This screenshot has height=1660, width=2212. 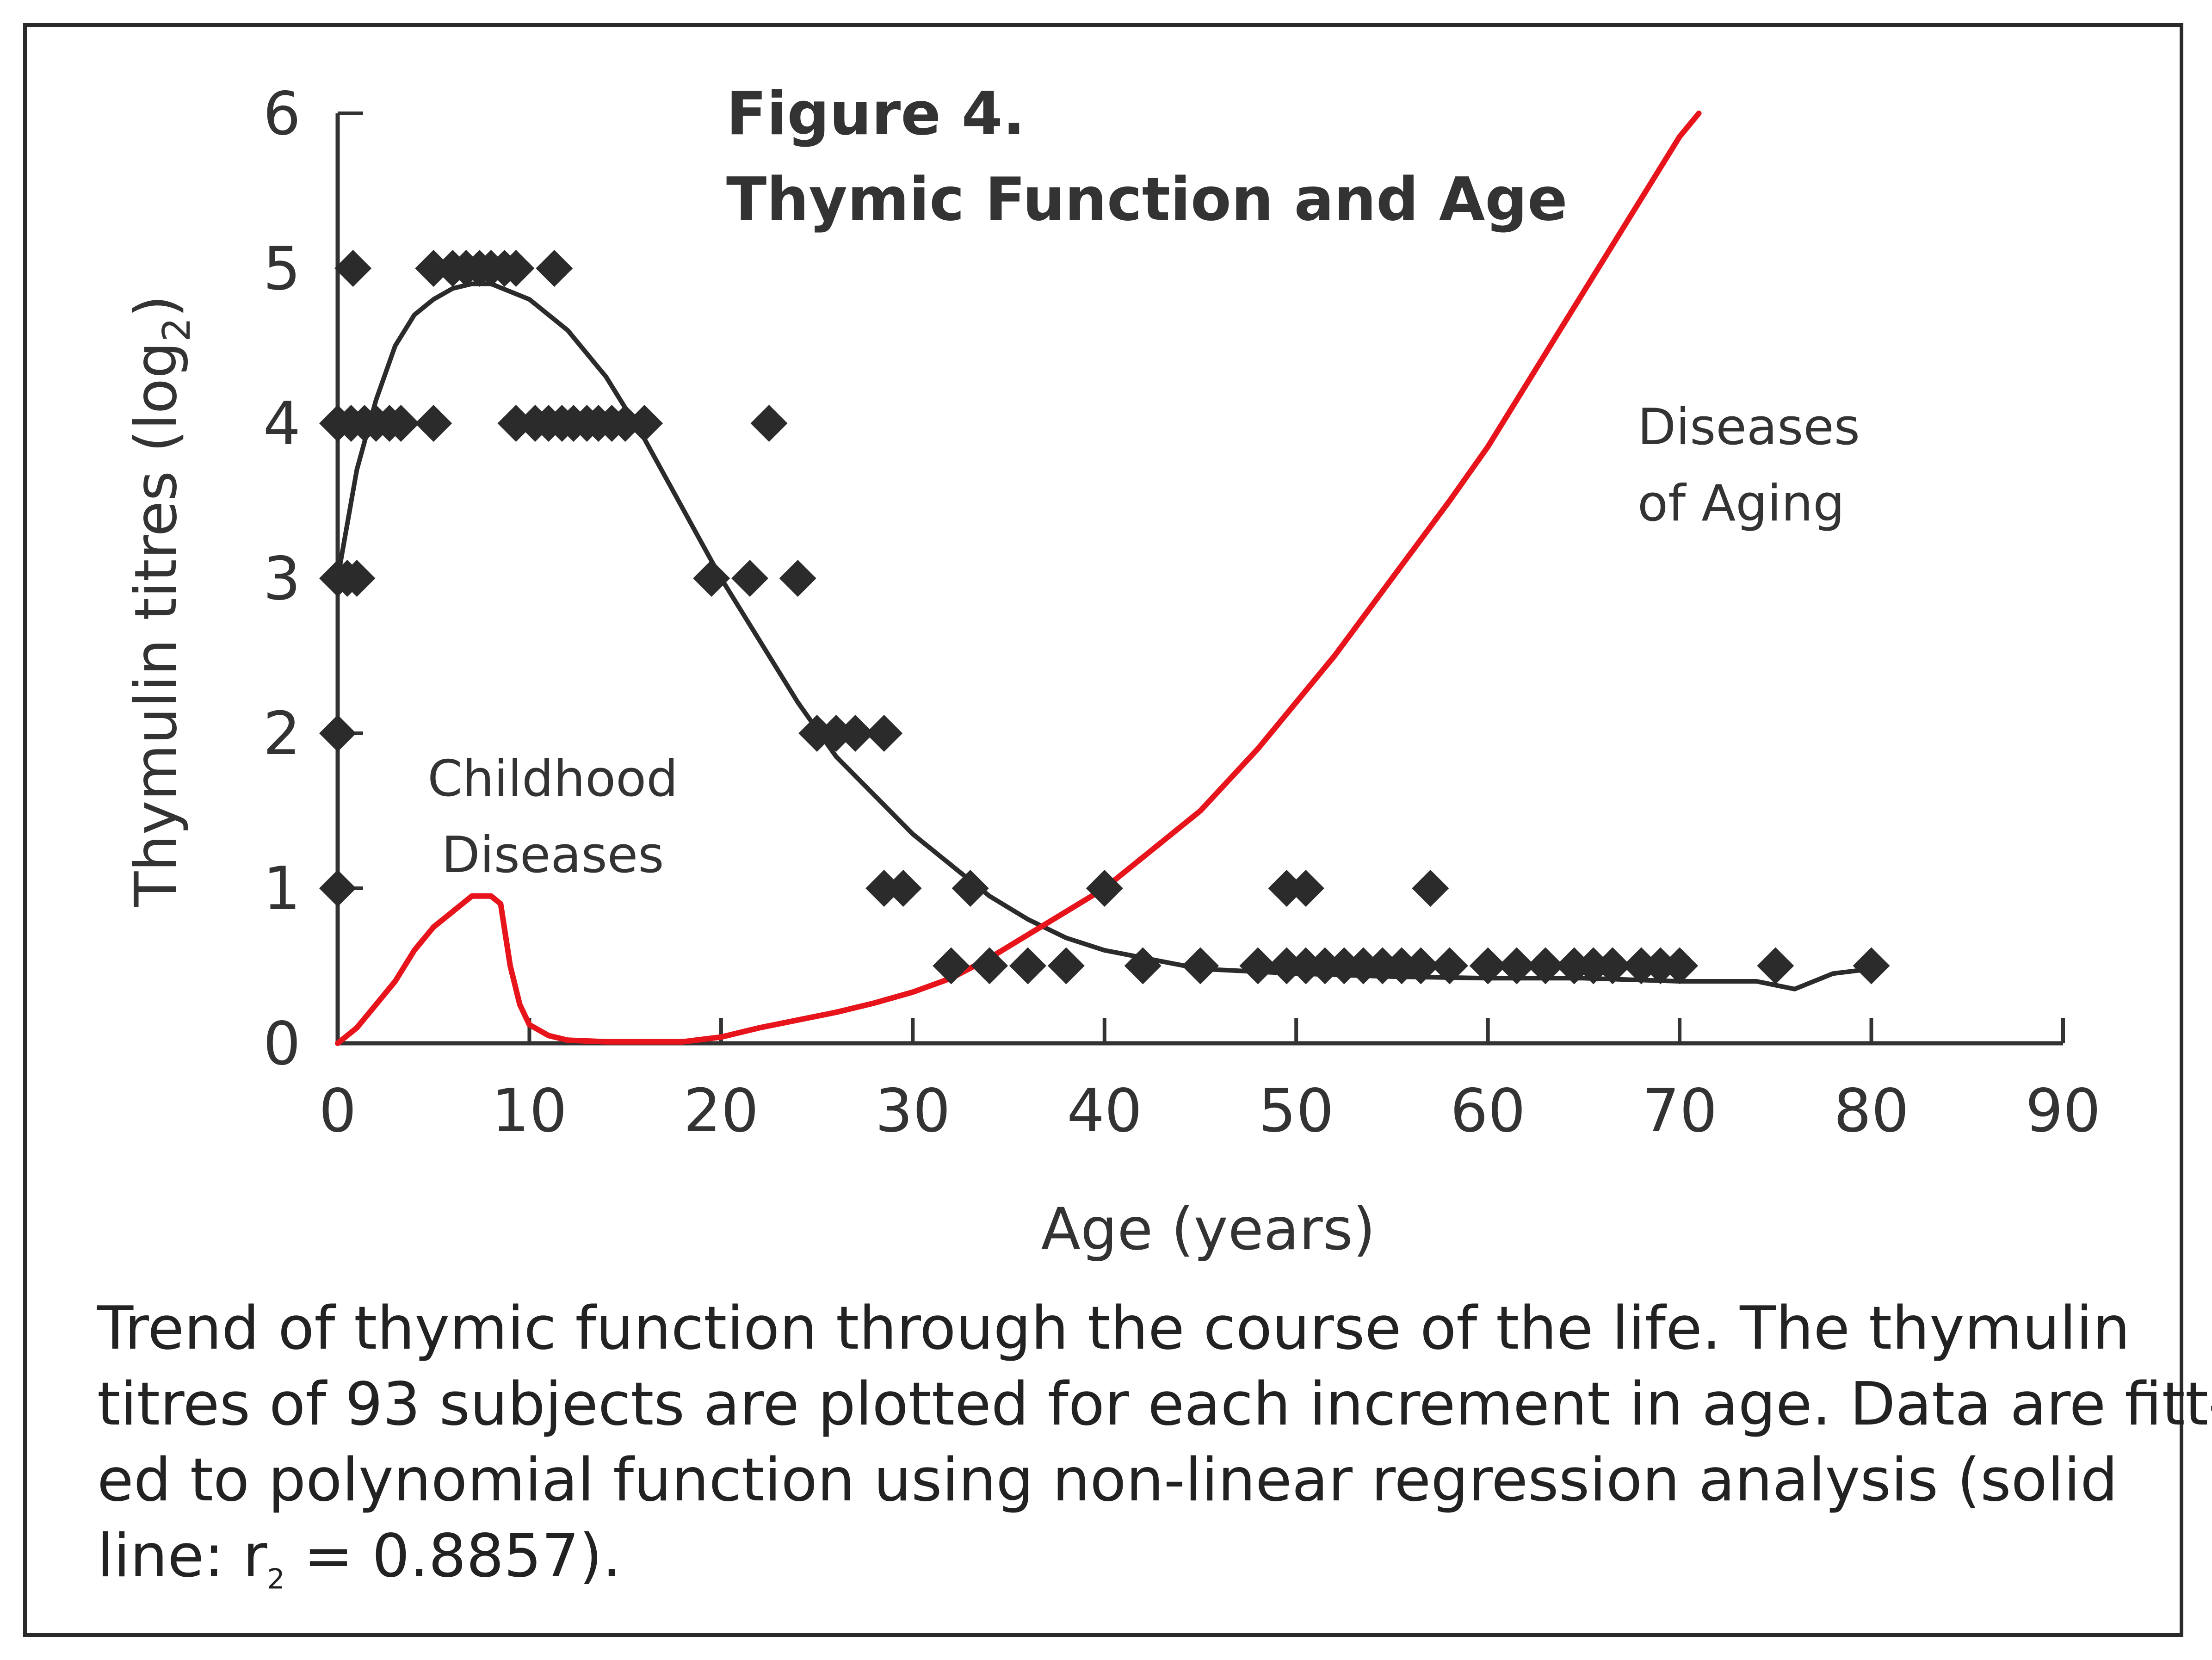 What do you see at coordinates (282, 579) in the screenshot?
I see `y-tick-label-3: 3` at bounding box center [282, 579].